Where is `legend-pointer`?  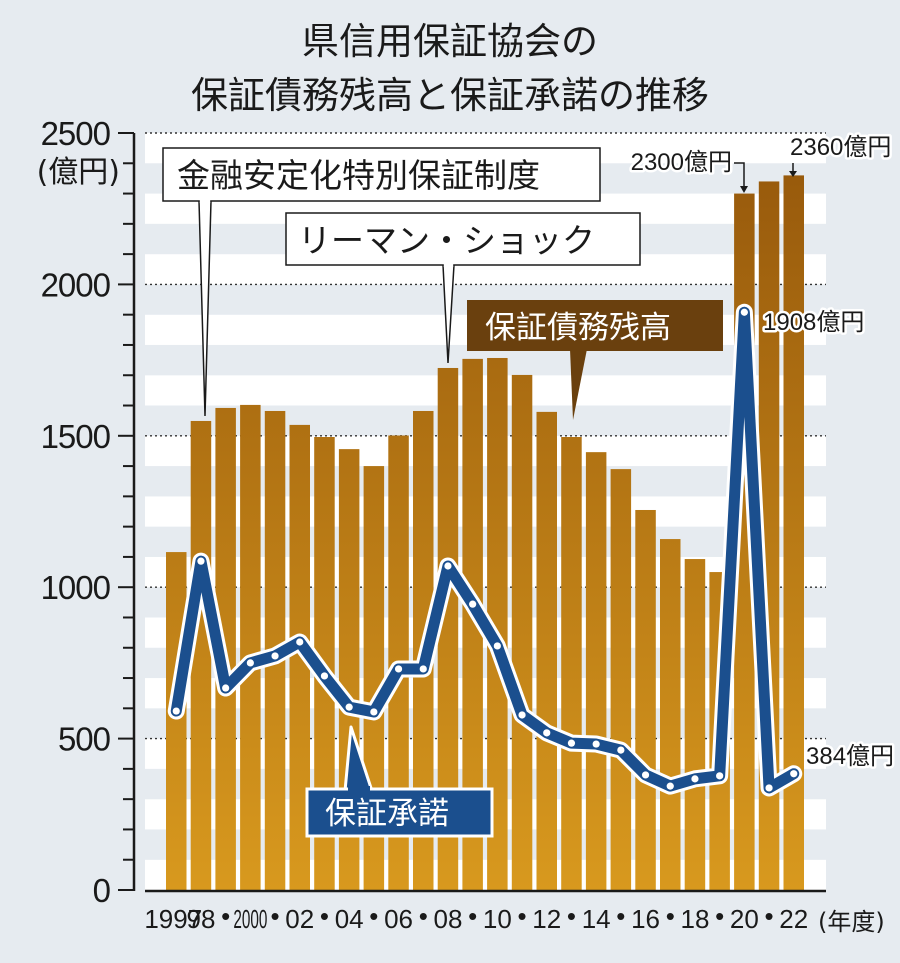
legend-pointer is located at coordinates (578, 384).